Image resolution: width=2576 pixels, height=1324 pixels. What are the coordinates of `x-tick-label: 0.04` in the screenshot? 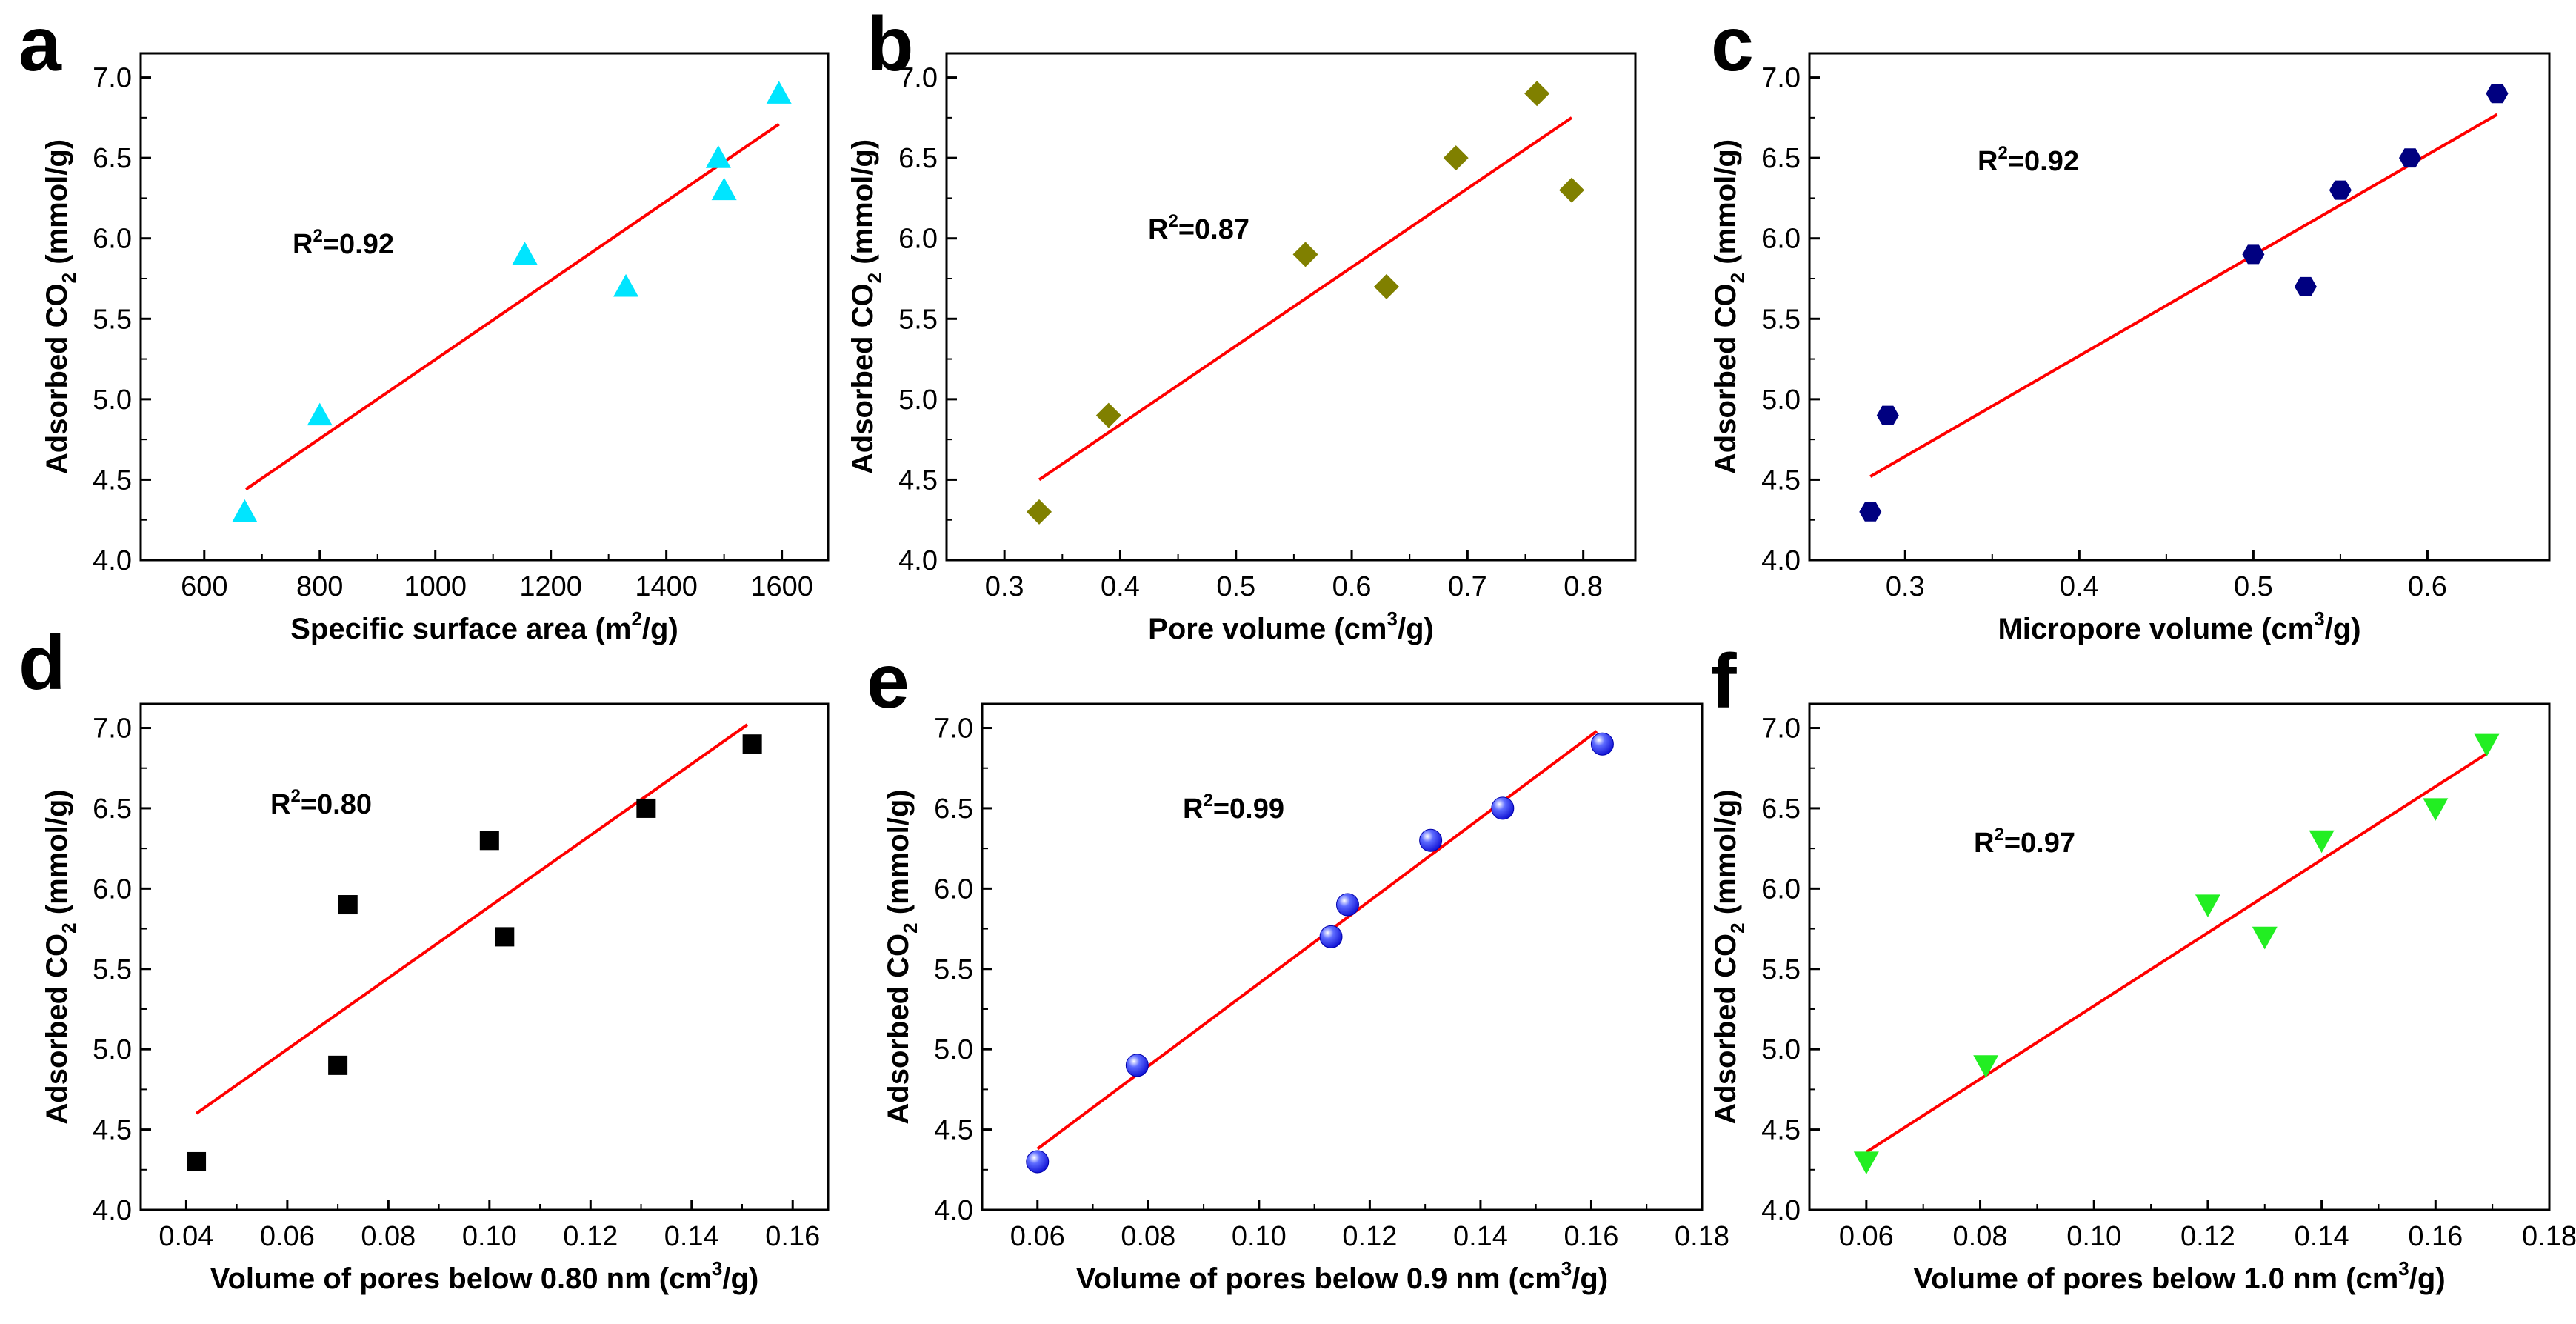 It's located at (186, 1236).